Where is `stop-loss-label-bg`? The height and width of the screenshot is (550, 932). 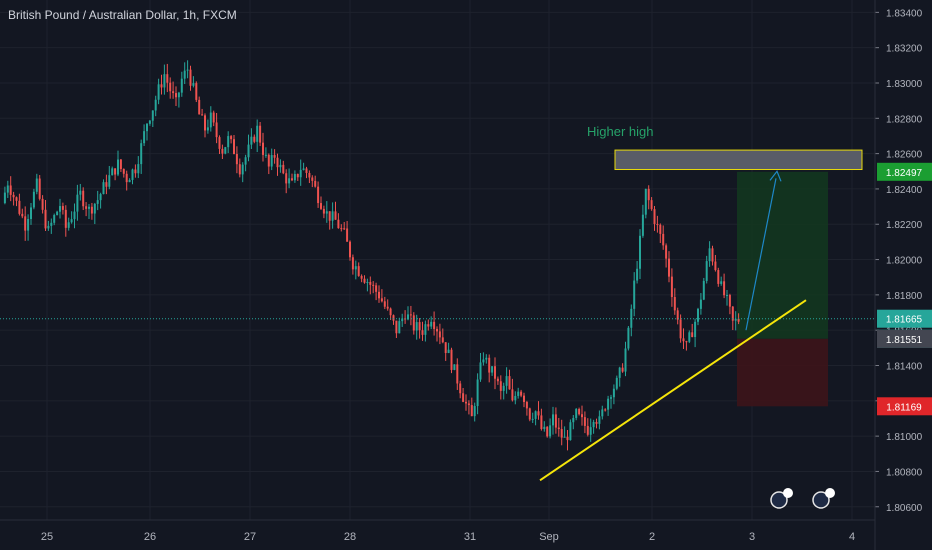
stop-loss-label-bg is located at coordinates (904, 406).